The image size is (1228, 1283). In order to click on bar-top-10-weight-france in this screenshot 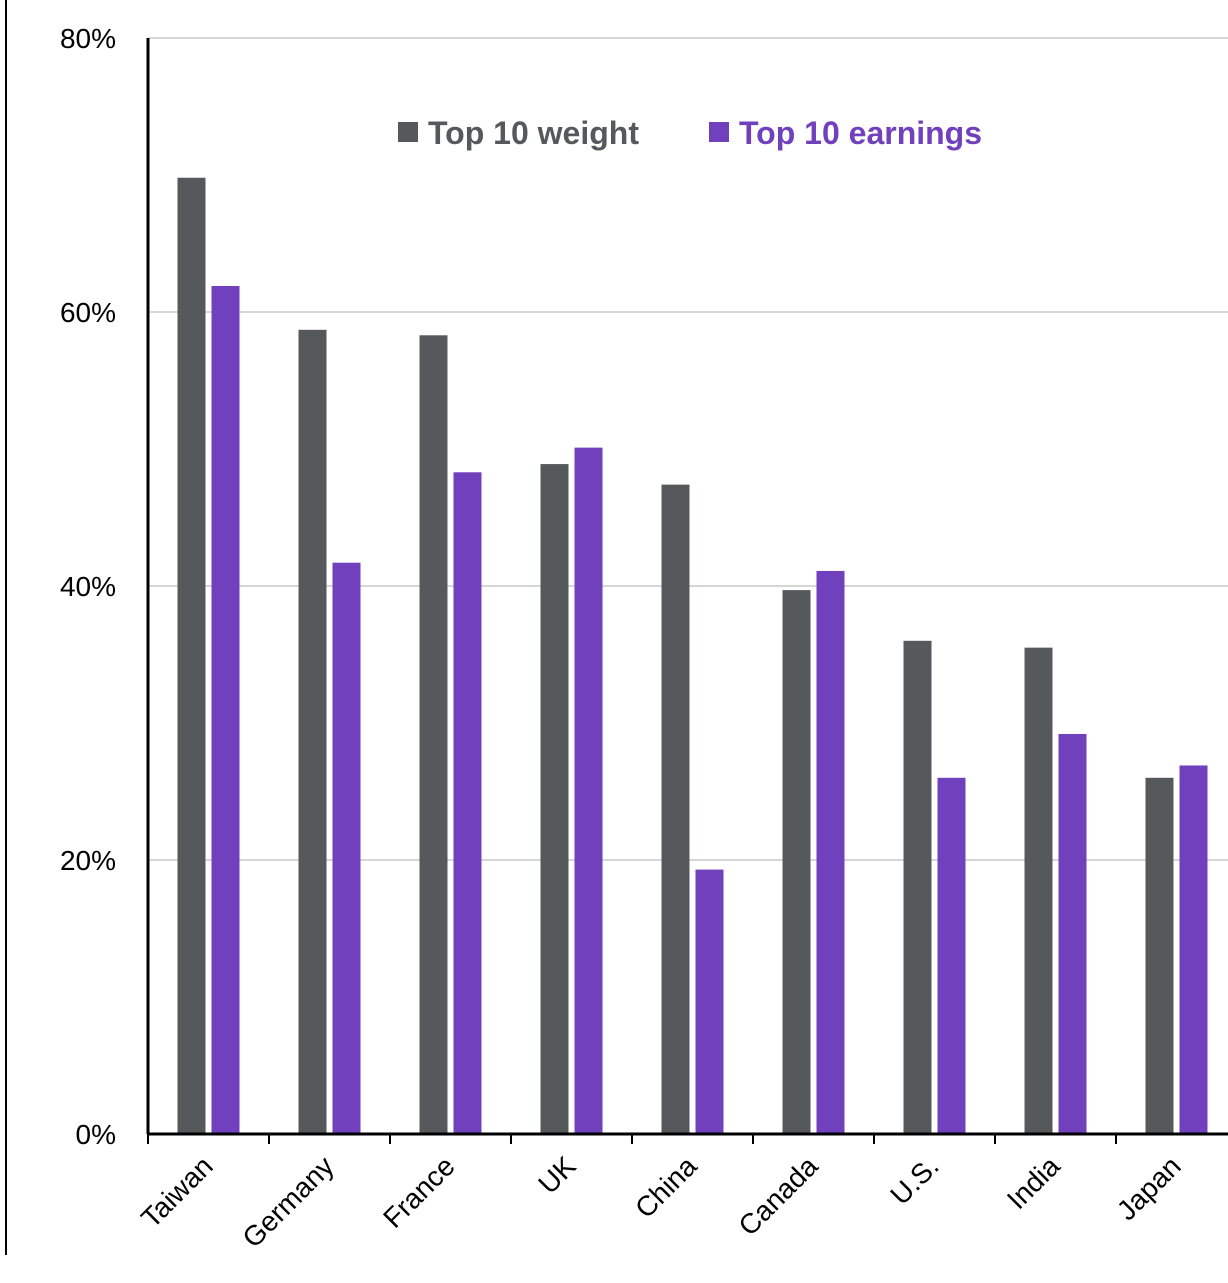, I will do `click(433, 734)`.